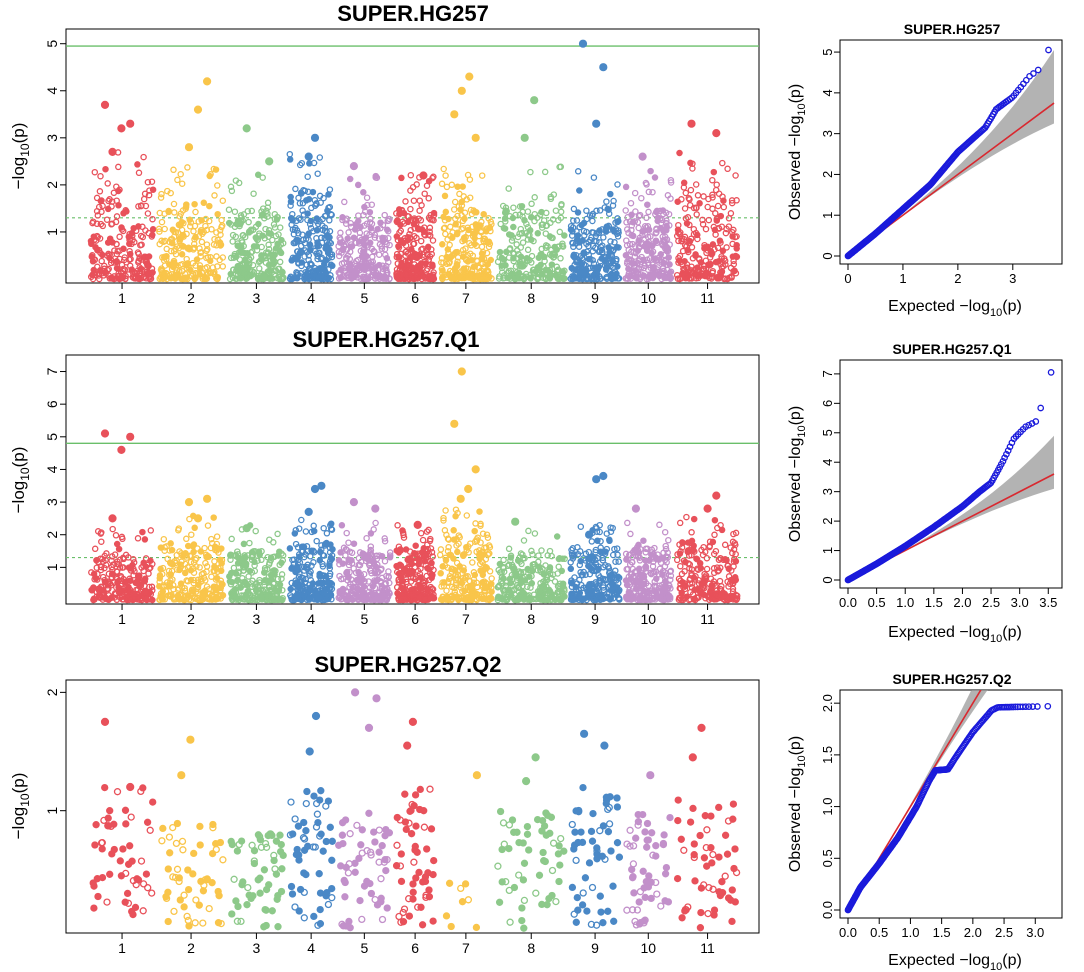 The image size is (1084, 972). What do you see at coordinates (707, 298) in the screenshot?
I see `x-tick-label: 11` at bounding box center [707, 298].